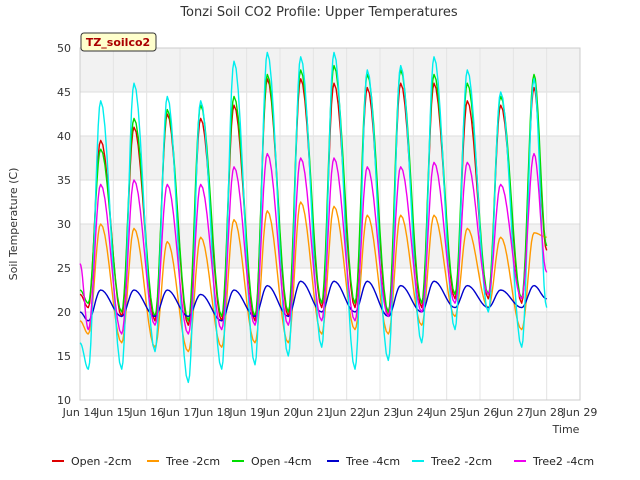  What do you see at coordinates (563, 461) in the screenshot?
I see `legend-label: Tree2 -4cm` at bounding box center [563, 461].